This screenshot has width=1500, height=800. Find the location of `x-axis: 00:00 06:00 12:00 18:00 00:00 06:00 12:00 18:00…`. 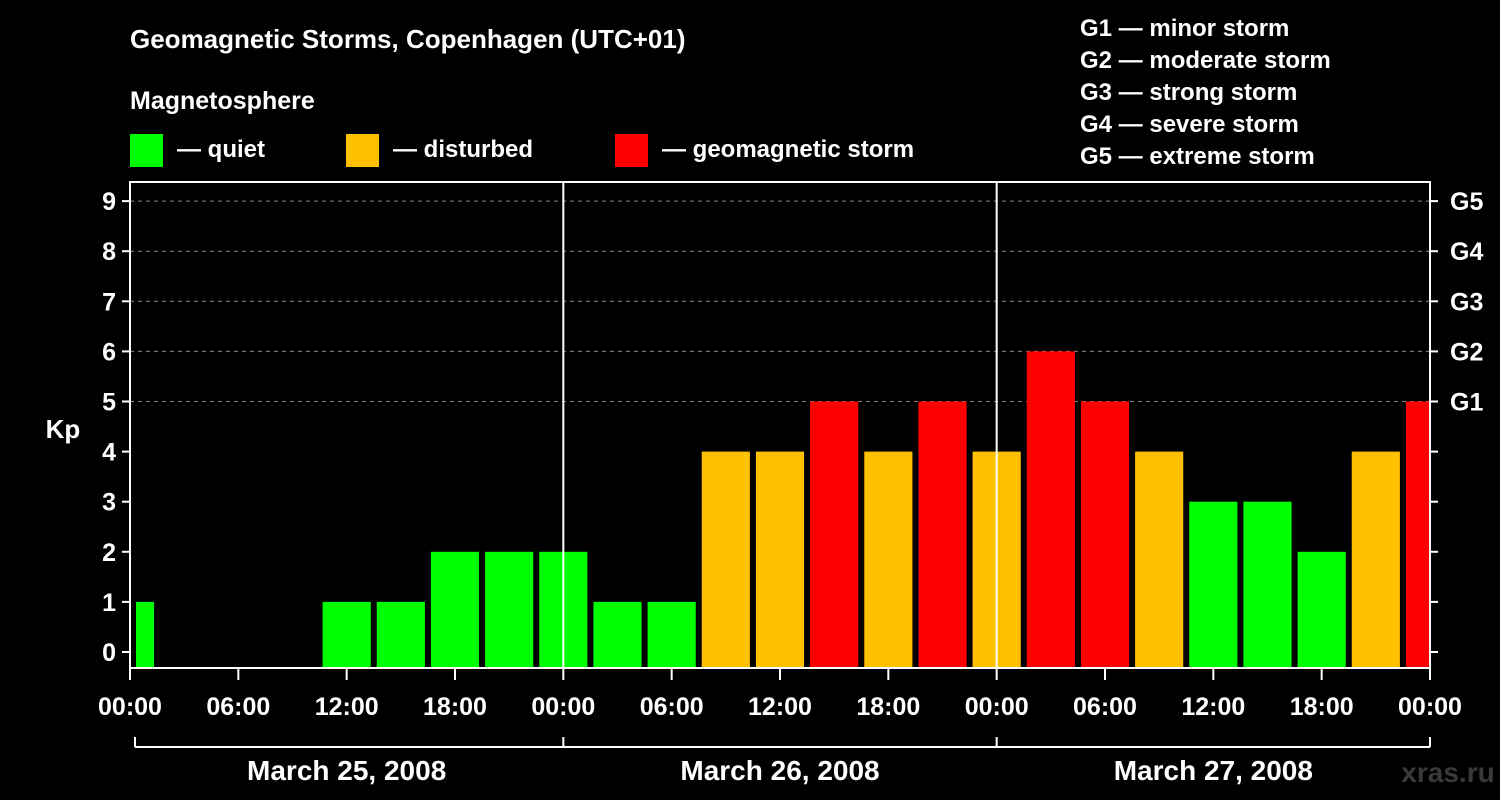

x-axis: 00:00 06:00 12:00 18:00 00:00 06:00 12:00 18:00… is located at coordinates (780, 694).